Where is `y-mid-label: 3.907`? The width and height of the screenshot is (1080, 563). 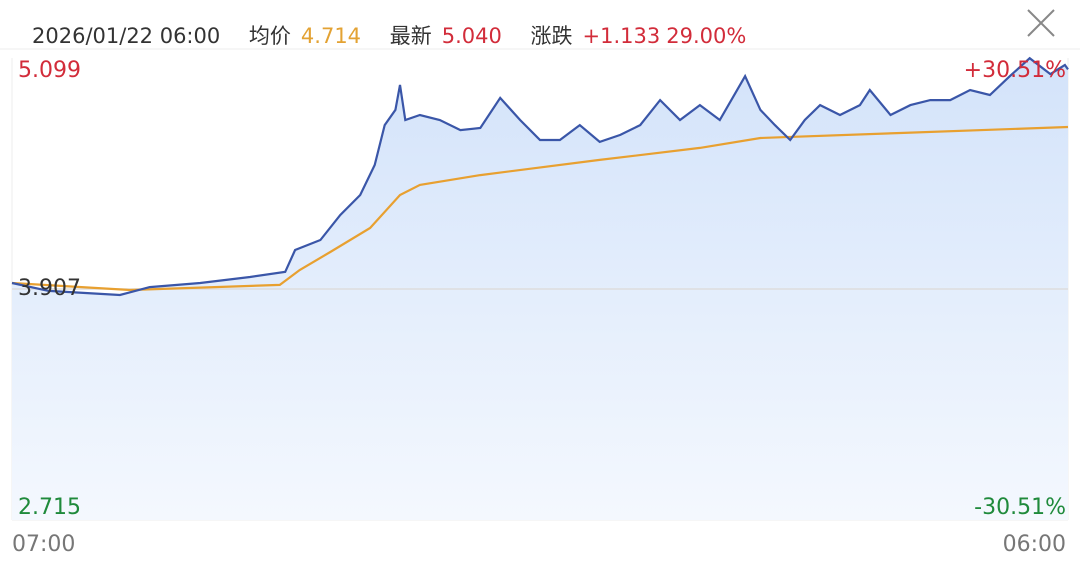
y-mid-label: 3.907 is located at coordinates (49, 288).